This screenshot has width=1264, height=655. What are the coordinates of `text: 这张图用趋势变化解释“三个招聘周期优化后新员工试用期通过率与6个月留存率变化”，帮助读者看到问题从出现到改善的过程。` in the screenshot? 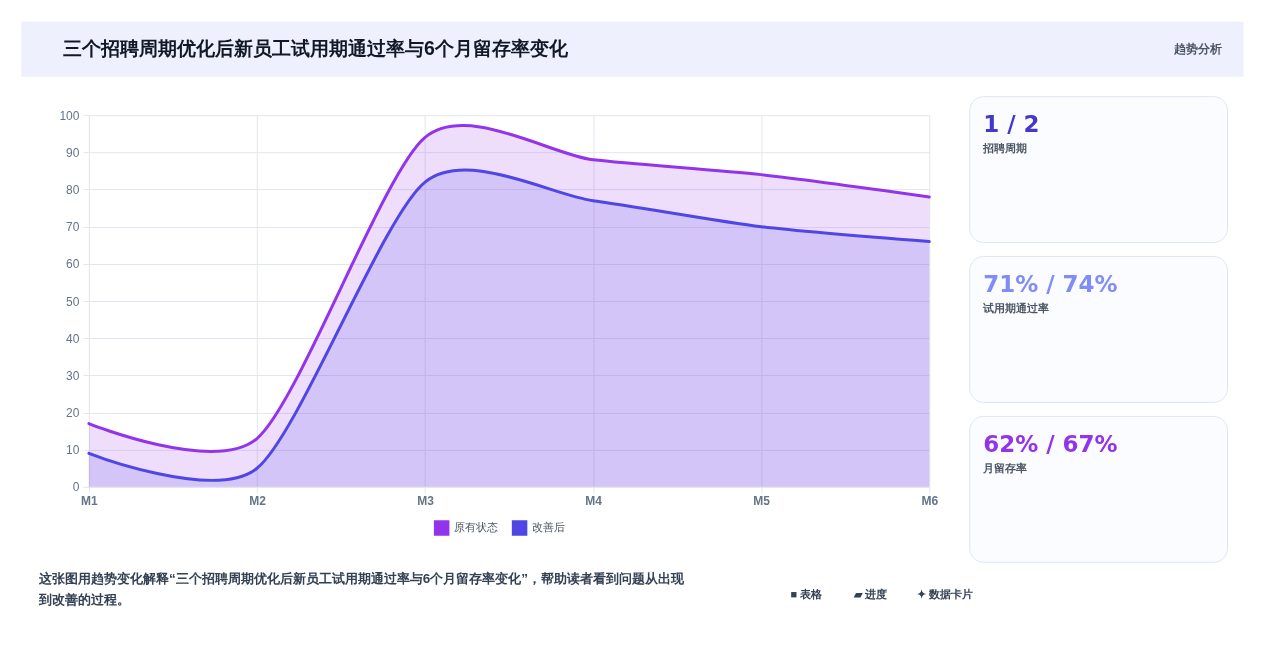 It's located at (361, 588).